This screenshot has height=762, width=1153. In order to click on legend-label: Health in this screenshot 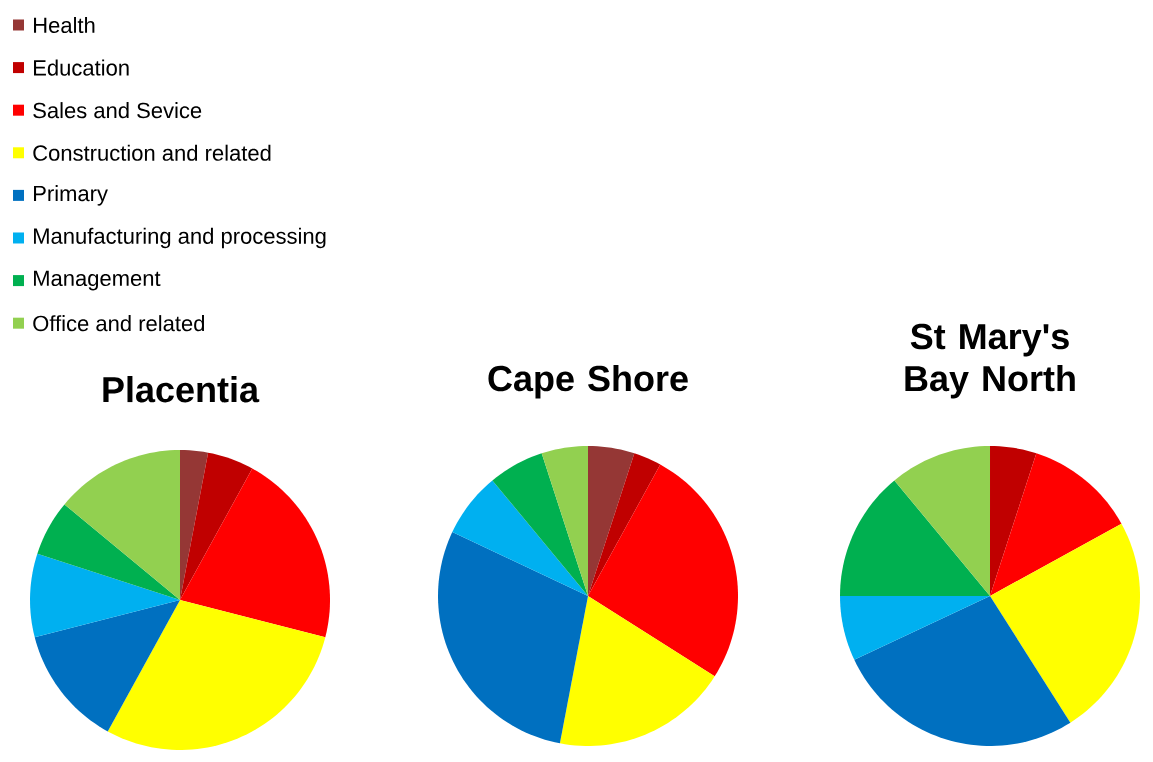, I will do `click(64, 25)`.